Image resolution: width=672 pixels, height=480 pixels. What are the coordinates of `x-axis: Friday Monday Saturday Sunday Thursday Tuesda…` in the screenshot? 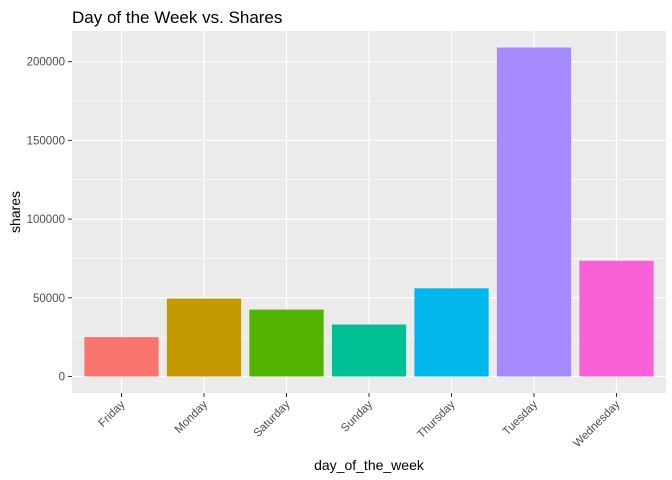 It's located at (360, 421).